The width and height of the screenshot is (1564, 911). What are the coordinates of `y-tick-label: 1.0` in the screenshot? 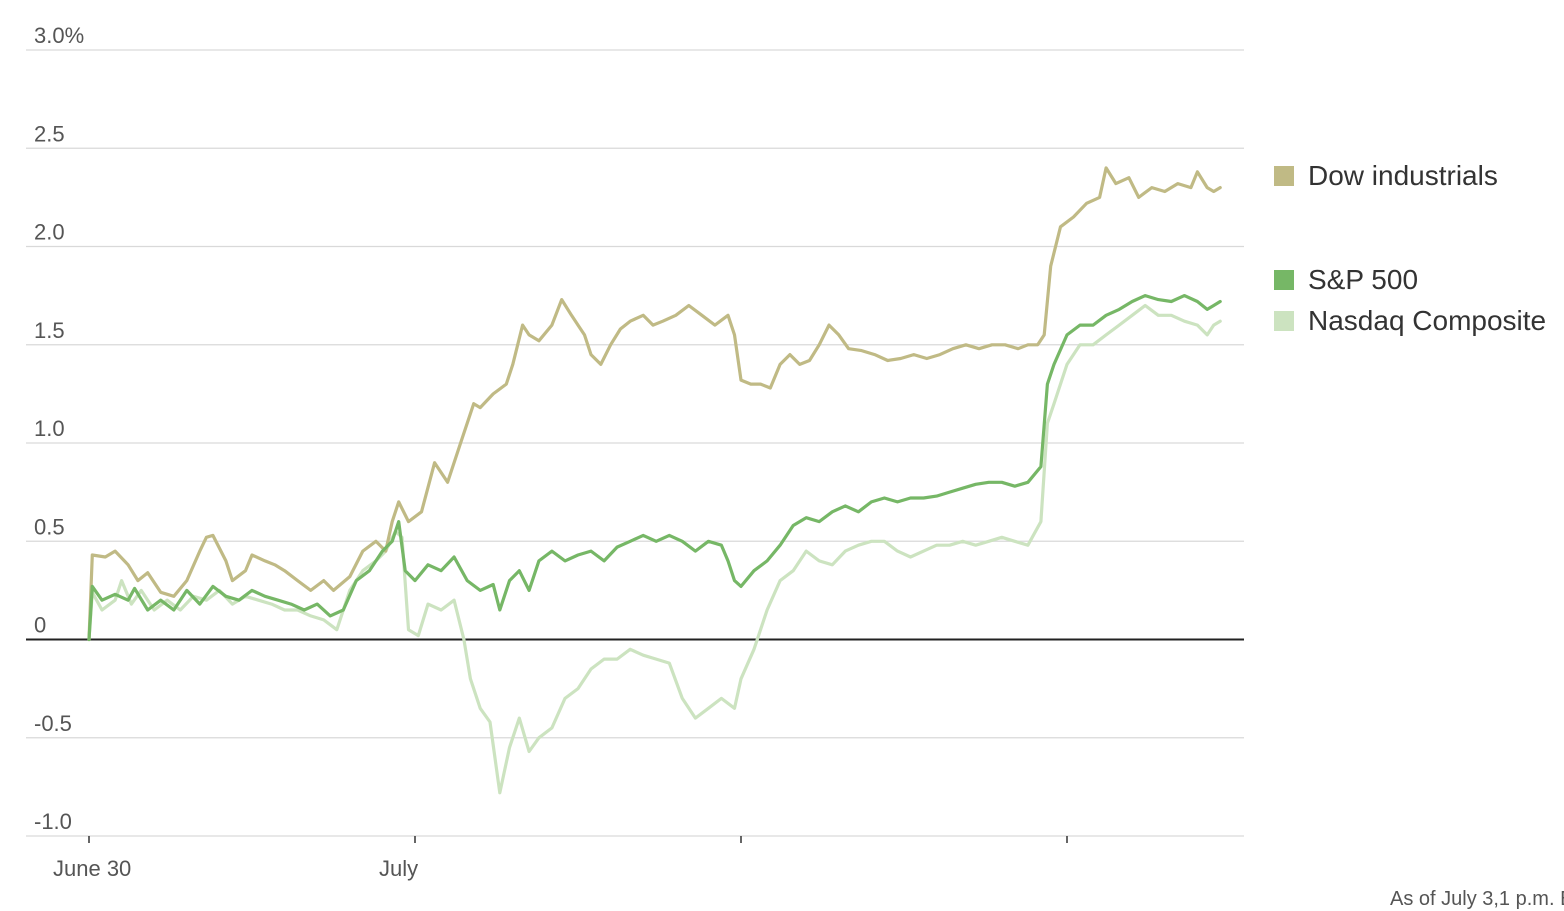 It's located at (49, 428).